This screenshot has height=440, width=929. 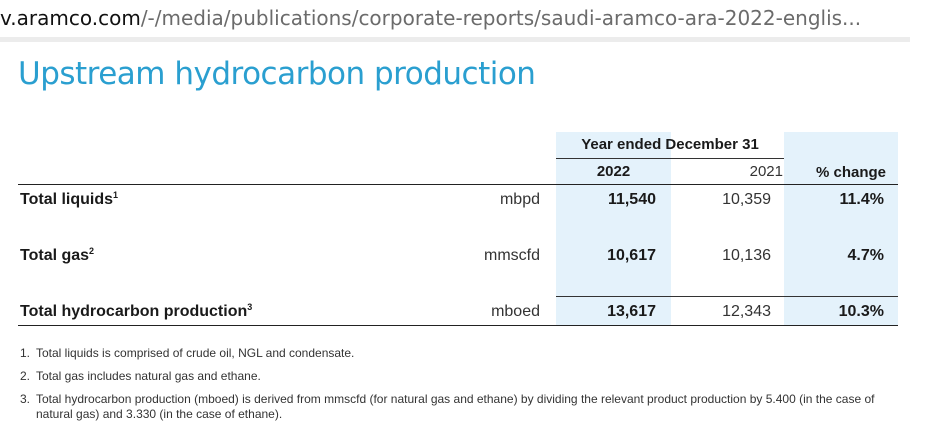 What do you see at coordinates (727, 296) in the screenshot?
I see `total-rule` at bounding box center [727, 296].